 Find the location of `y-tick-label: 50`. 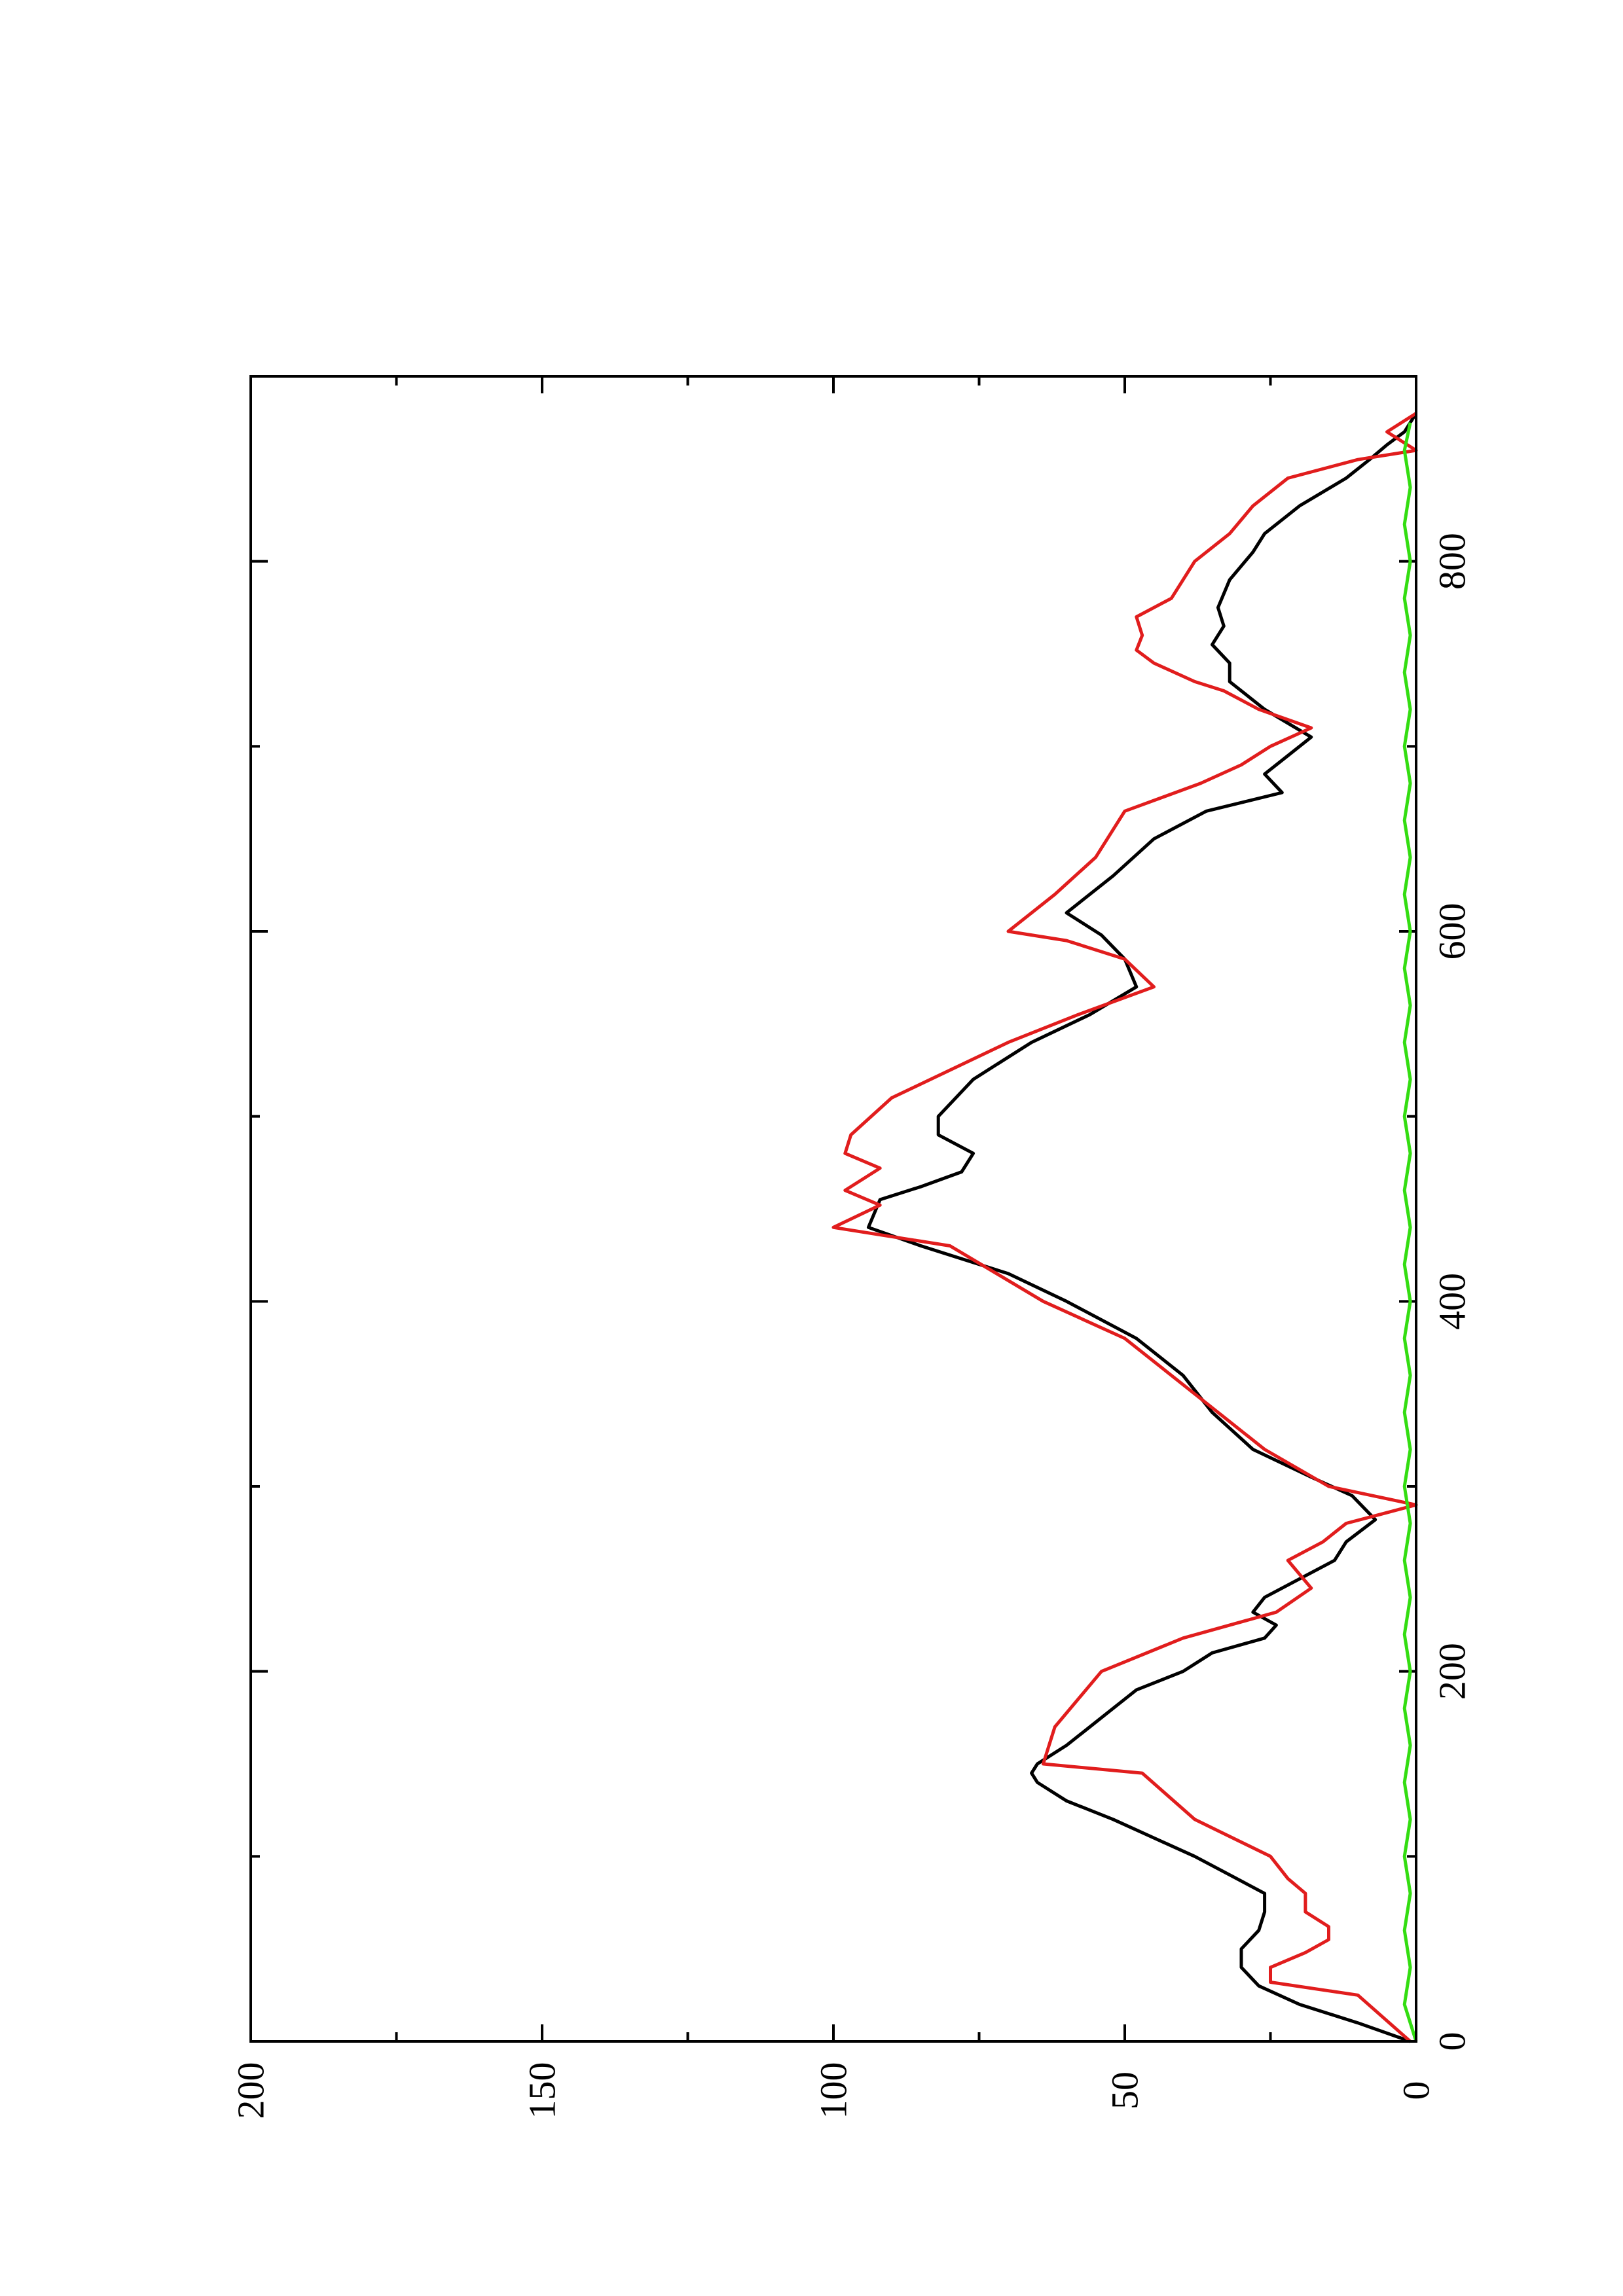

y-tick-label: 50 is located at coordinates (1125, 2090).